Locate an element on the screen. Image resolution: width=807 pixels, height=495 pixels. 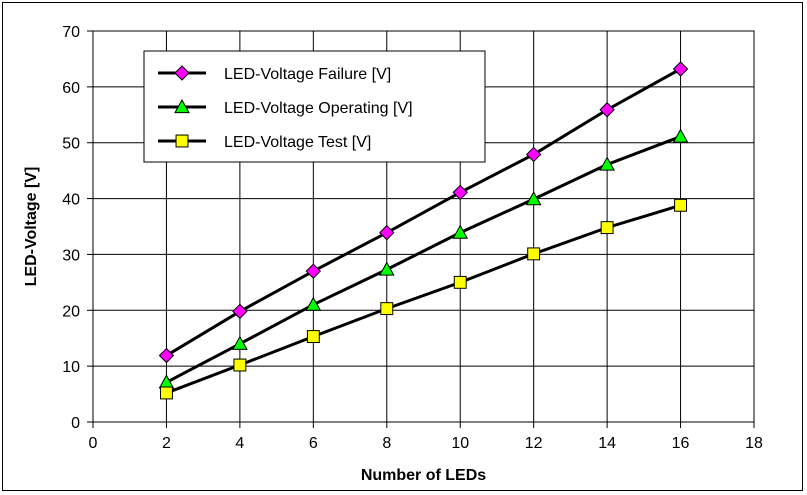
x-tick-label: 2 is located at coordinates (166, 443).